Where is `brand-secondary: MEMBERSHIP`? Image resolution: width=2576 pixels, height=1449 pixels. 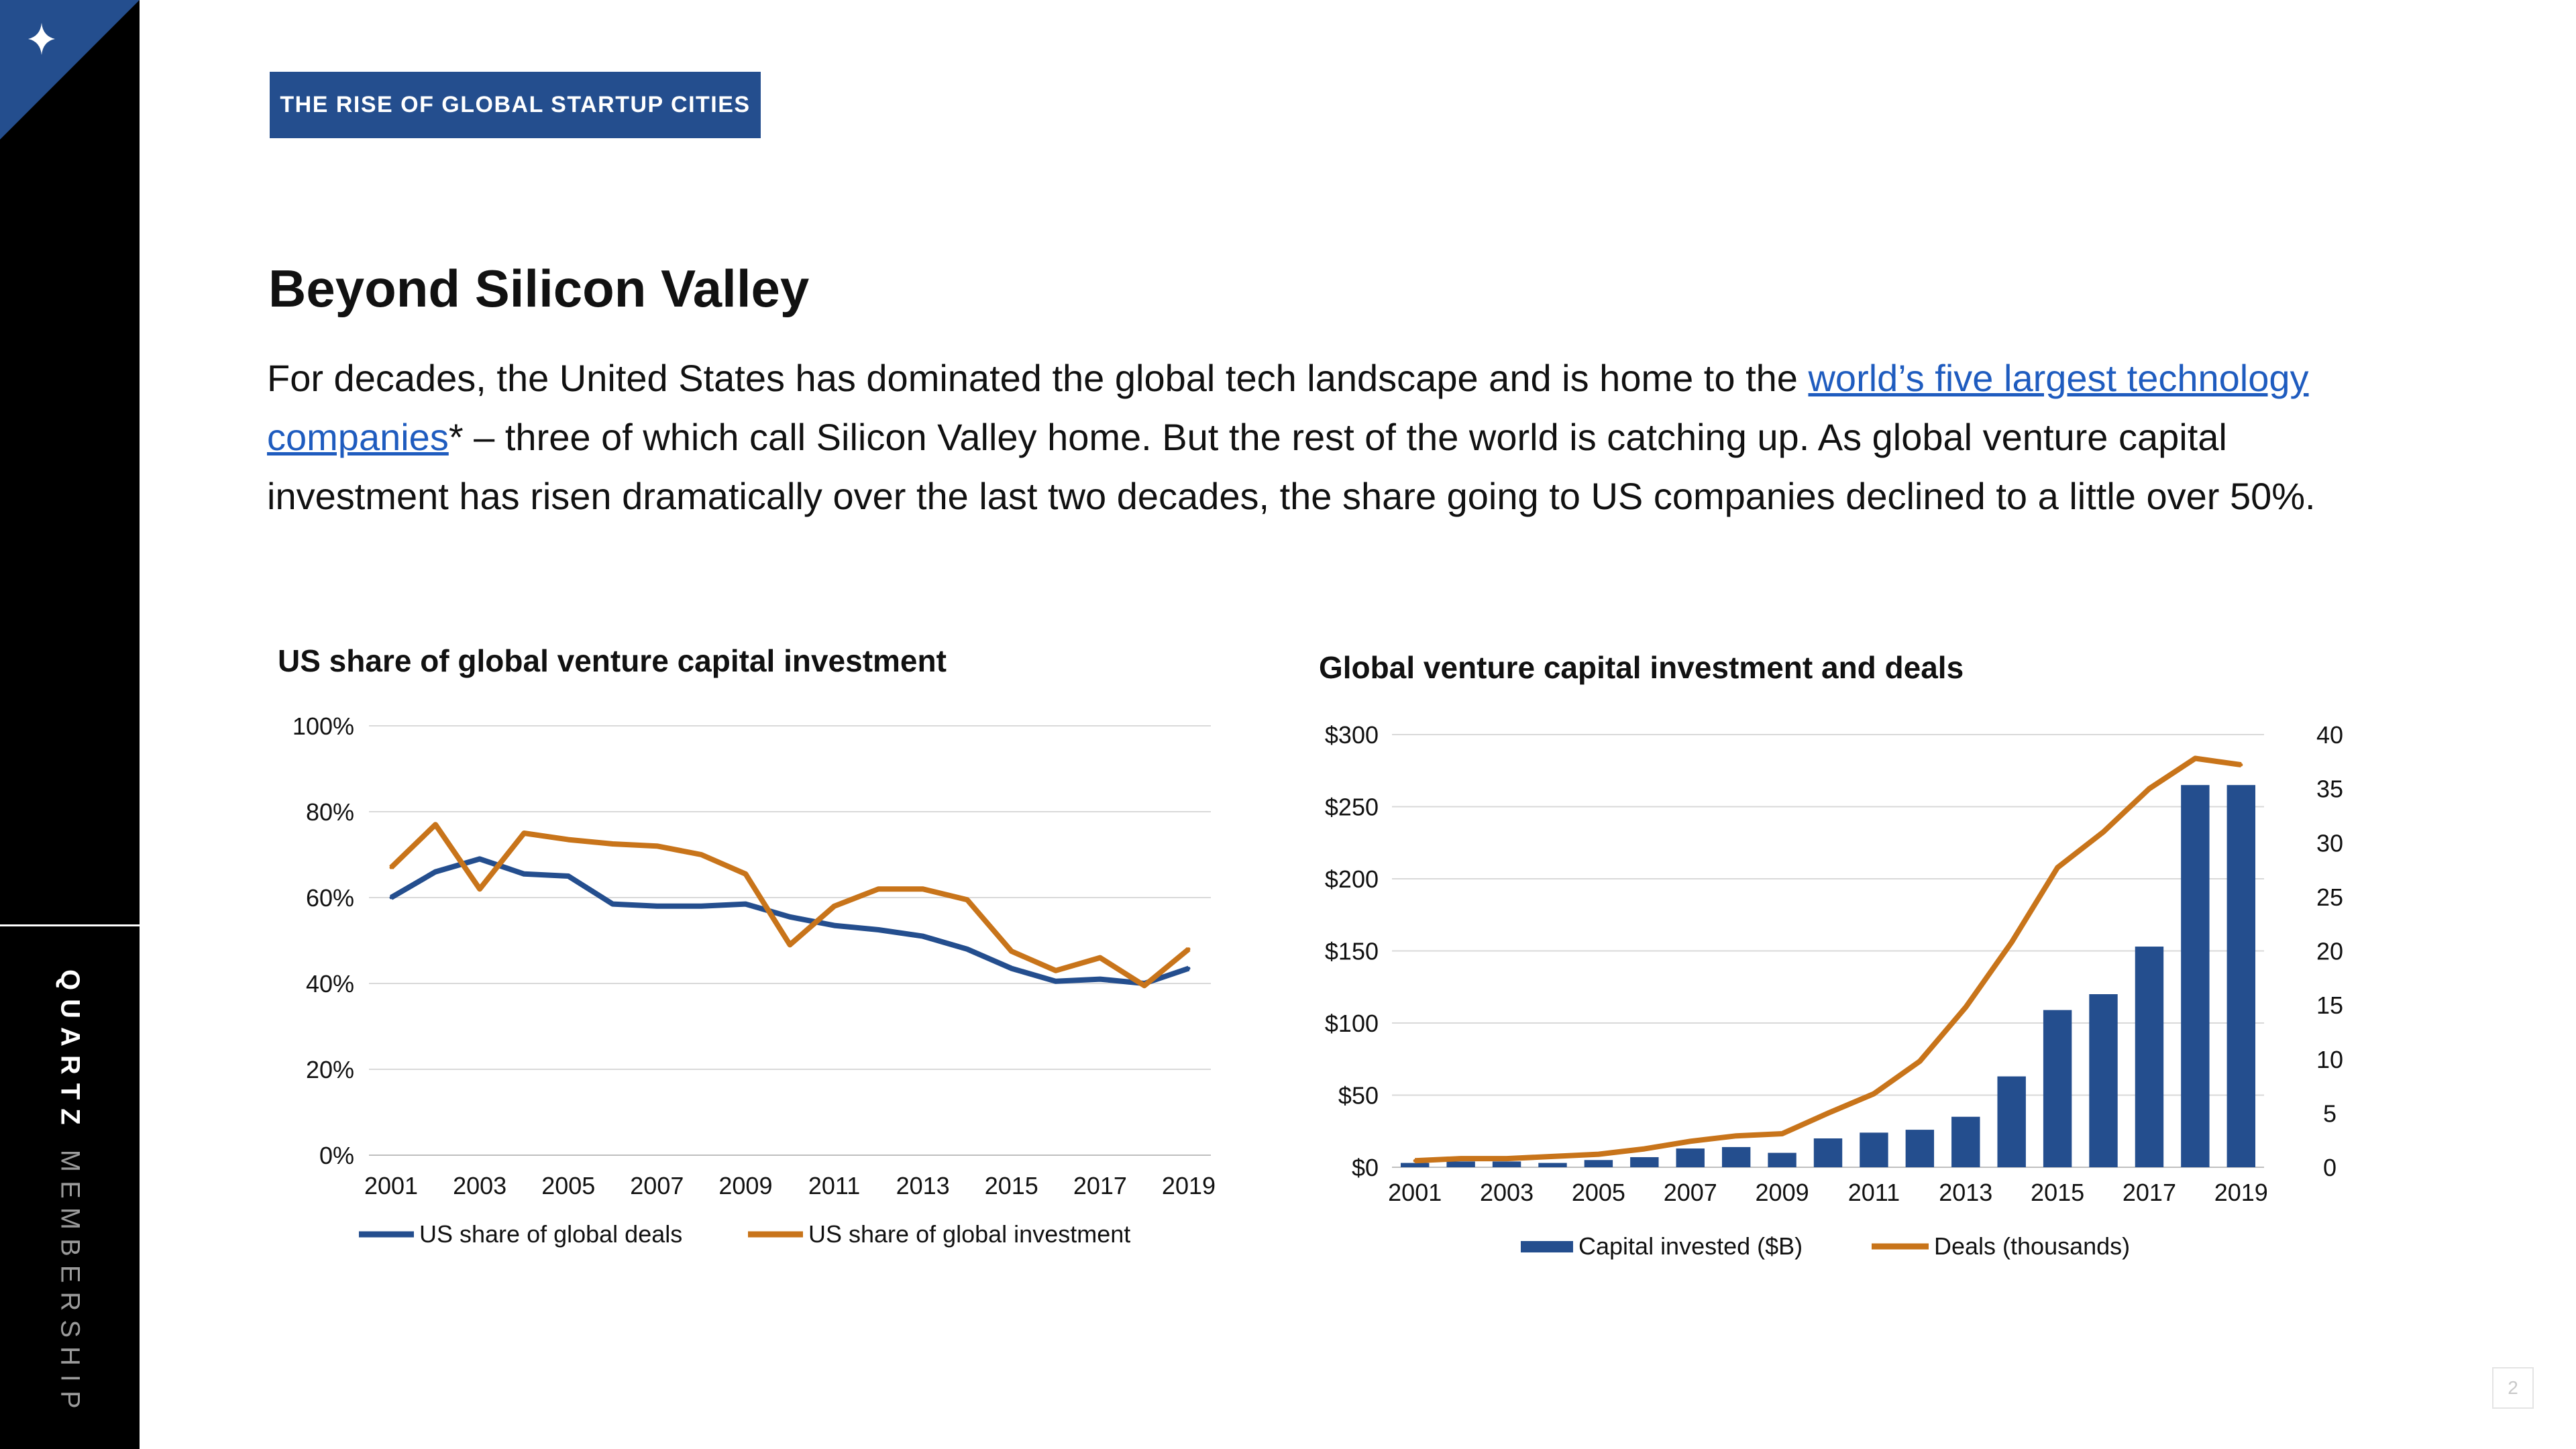 brand-secondary: MEMBERSHIP is located at coordinates (70, 1283).